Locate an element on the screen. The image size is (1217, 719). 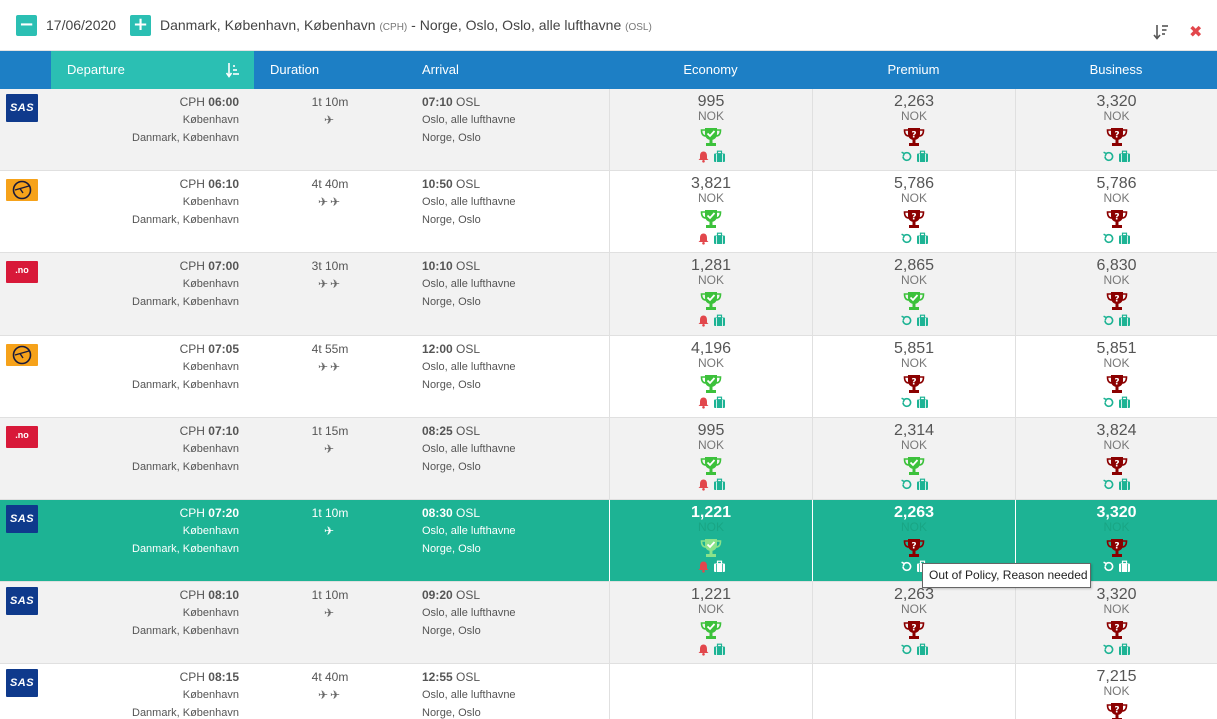
business-price: 5,786 is located at coordinates (1116, 184).